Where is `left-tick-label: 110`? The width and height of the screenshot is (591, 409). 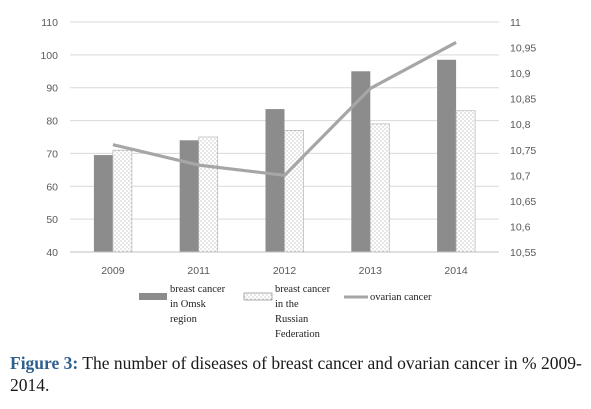
left-tick-label: 110 is located at coordinates (49, 23).